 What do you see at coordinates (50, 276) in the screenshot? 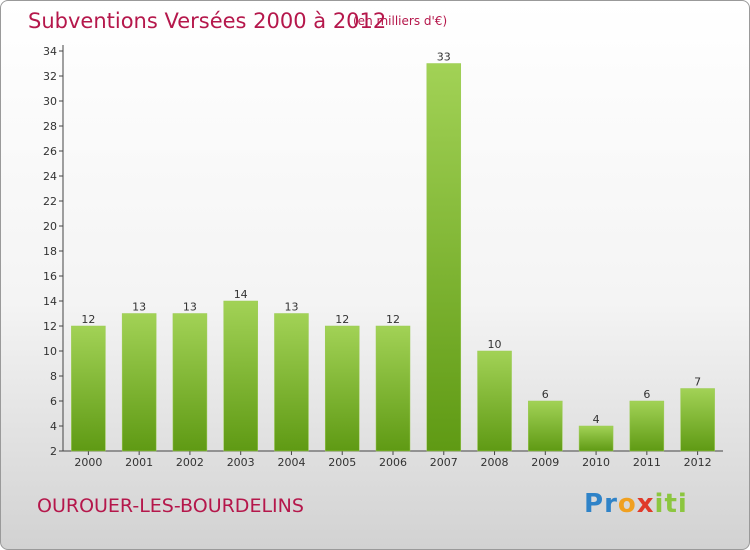
I see `y-tick-label: 16` at bounding box center [50, 276].